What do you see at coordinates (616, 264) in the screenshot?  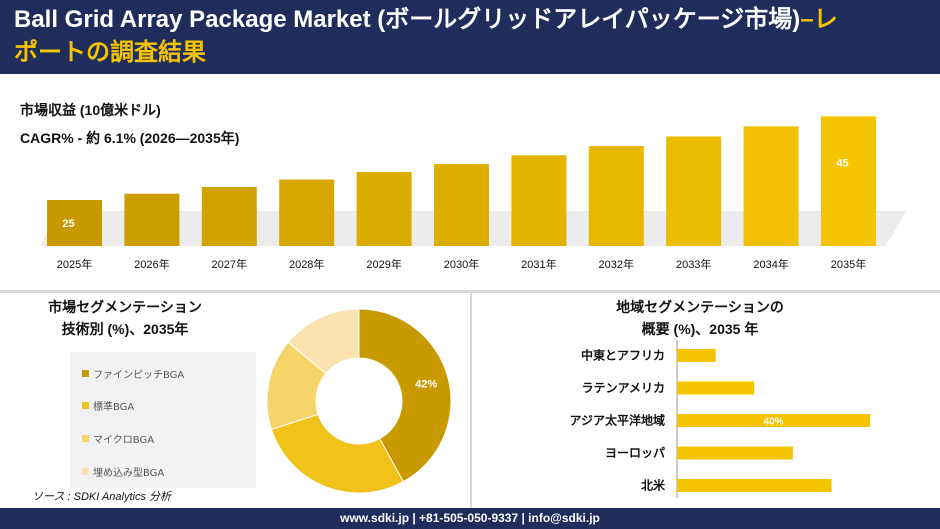 I see `year-tick-label: 2032年` at bounding box center [616, 264].